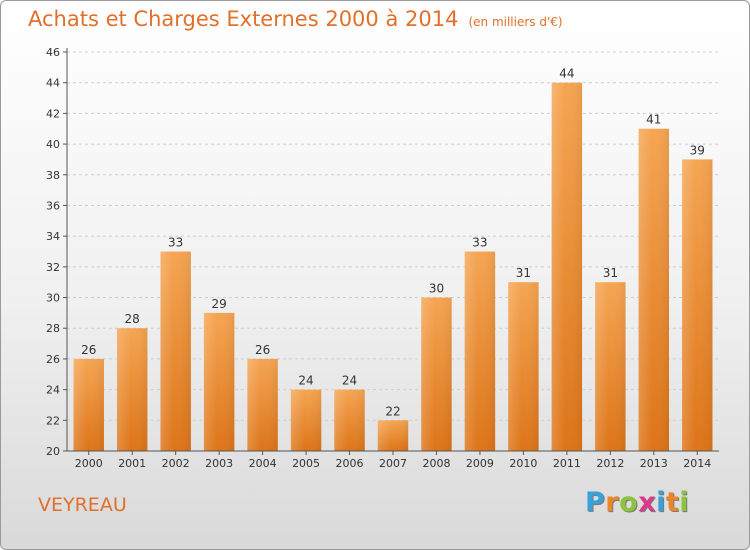 The image size is (750, 550). I want to click on x-tick-label: 2014, so click(697, 463).